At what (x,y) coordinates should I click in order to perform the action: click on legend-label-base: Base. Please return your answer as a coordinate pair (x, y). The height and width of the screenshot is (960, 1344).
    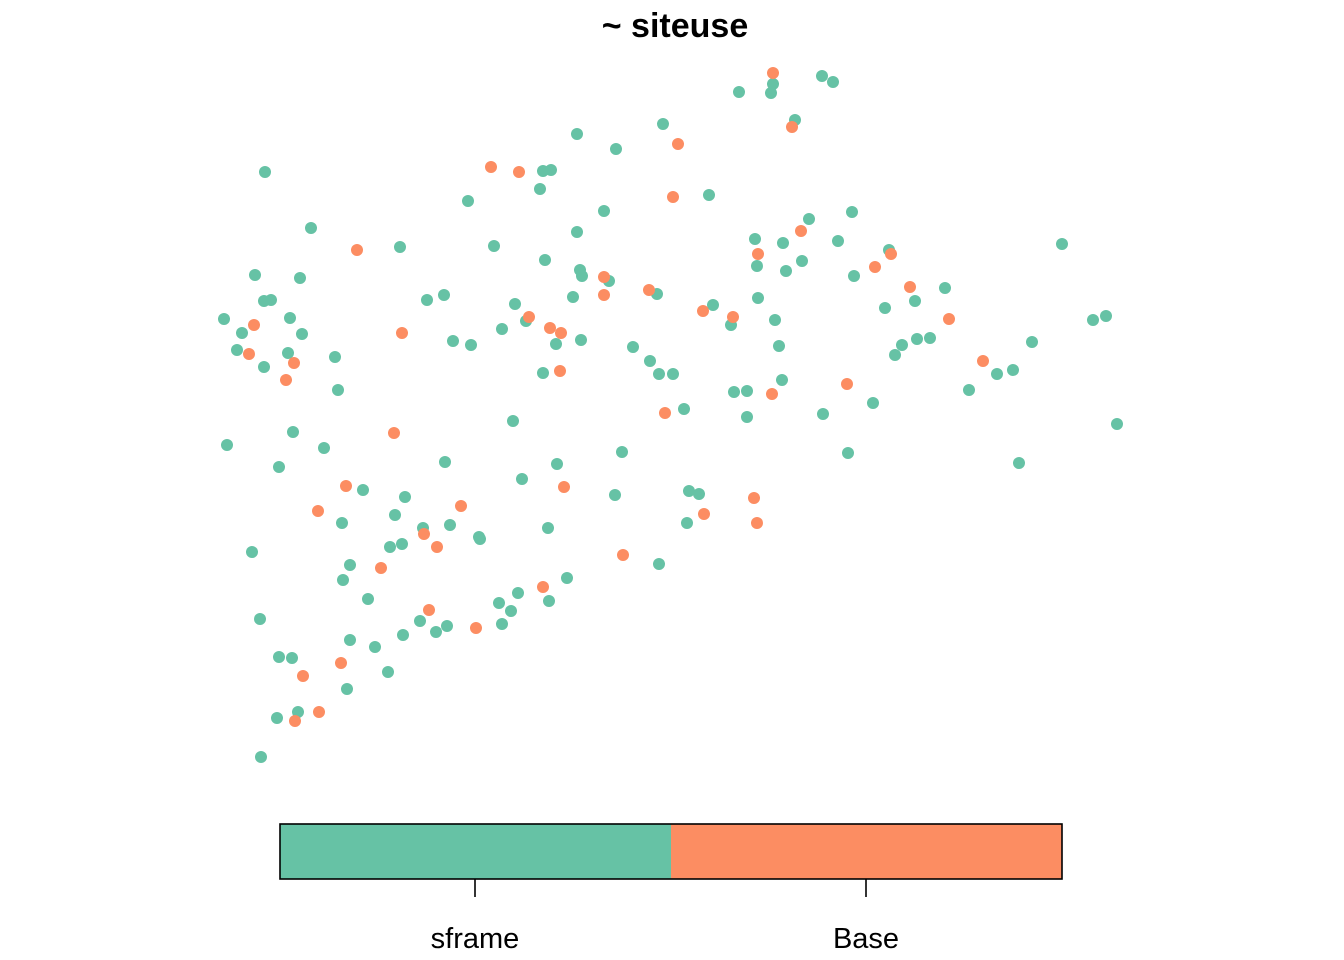
    Looking at the image, I should click on (866, 939).